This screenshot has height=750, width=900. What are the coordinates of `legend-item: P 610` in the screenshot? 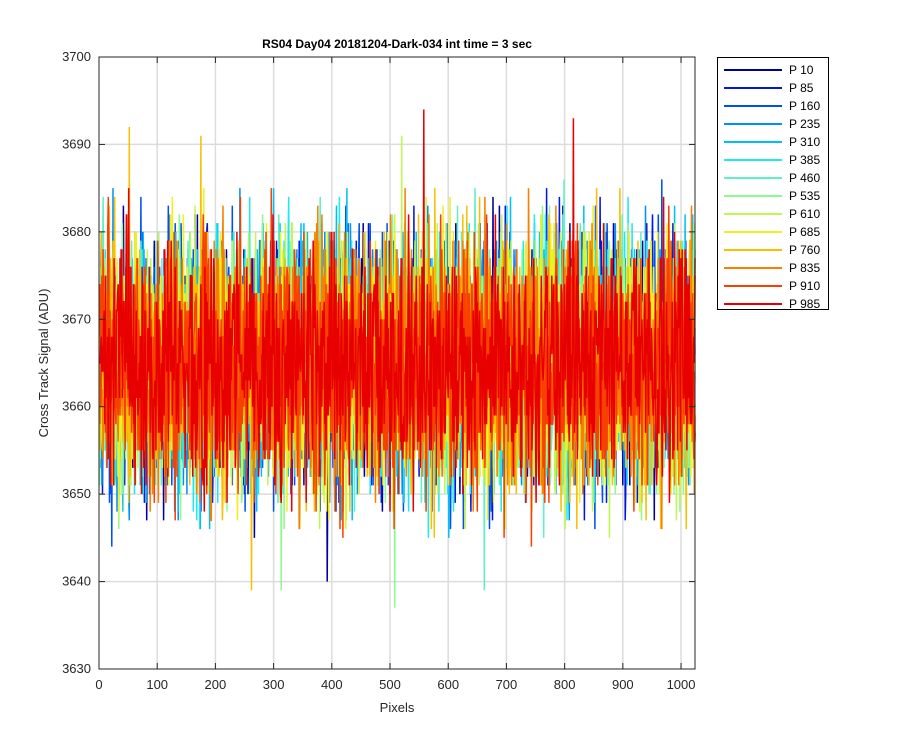 It's located at (772, 214).